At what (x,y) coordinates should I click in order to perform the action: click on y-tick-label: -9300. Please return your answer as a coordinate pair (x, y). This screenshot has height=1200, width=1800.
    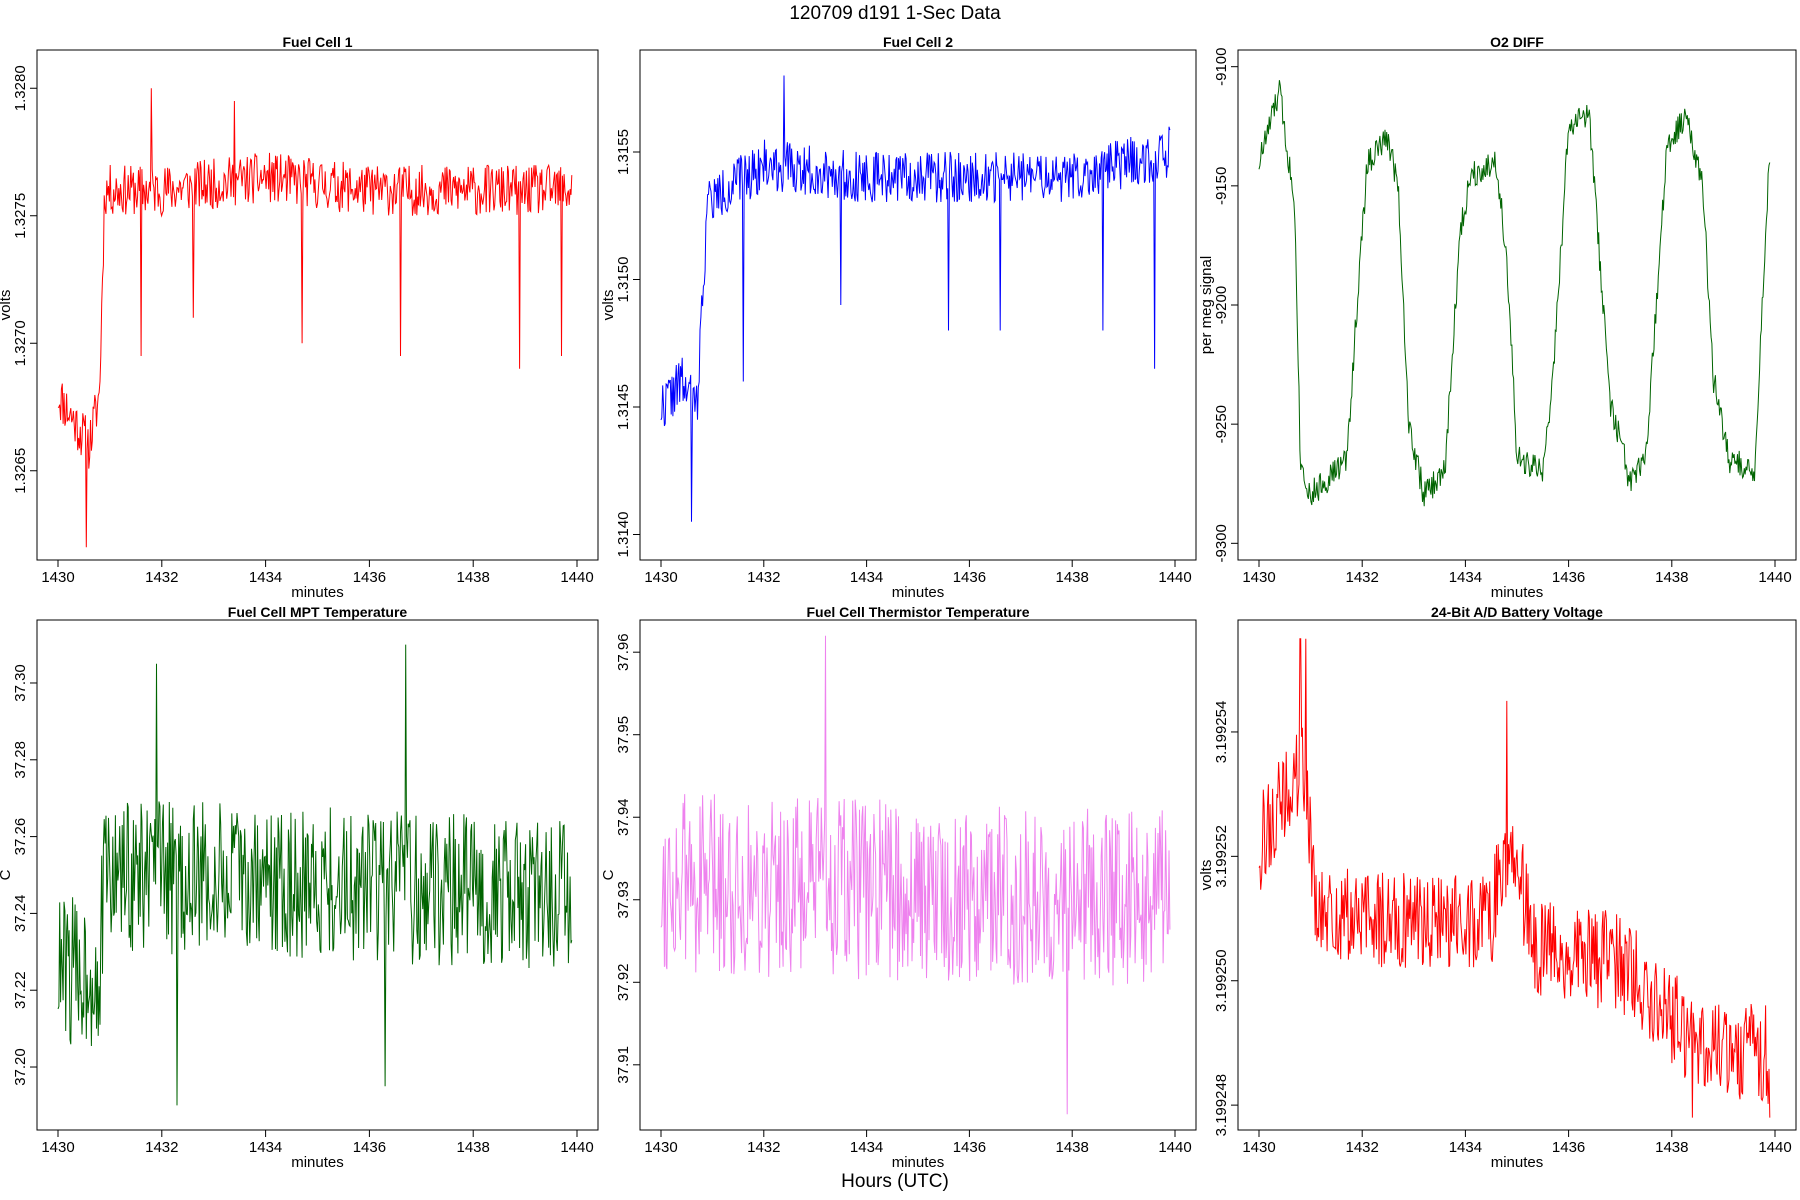
    Looking at the image, I should click on (1221, 543).